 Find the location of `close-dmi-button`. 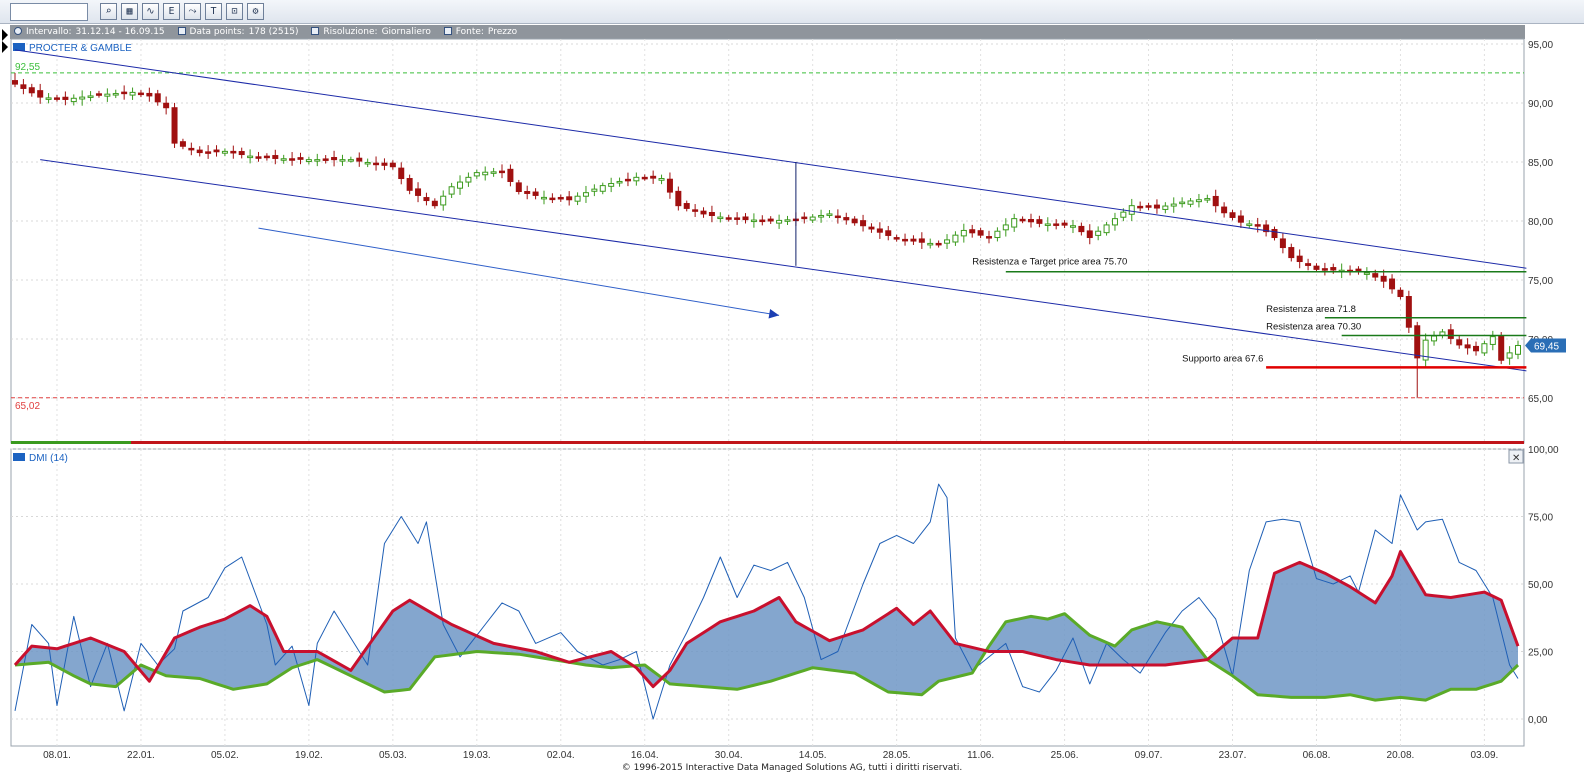

close-dmi-button is located at coordinates (1516, 456).